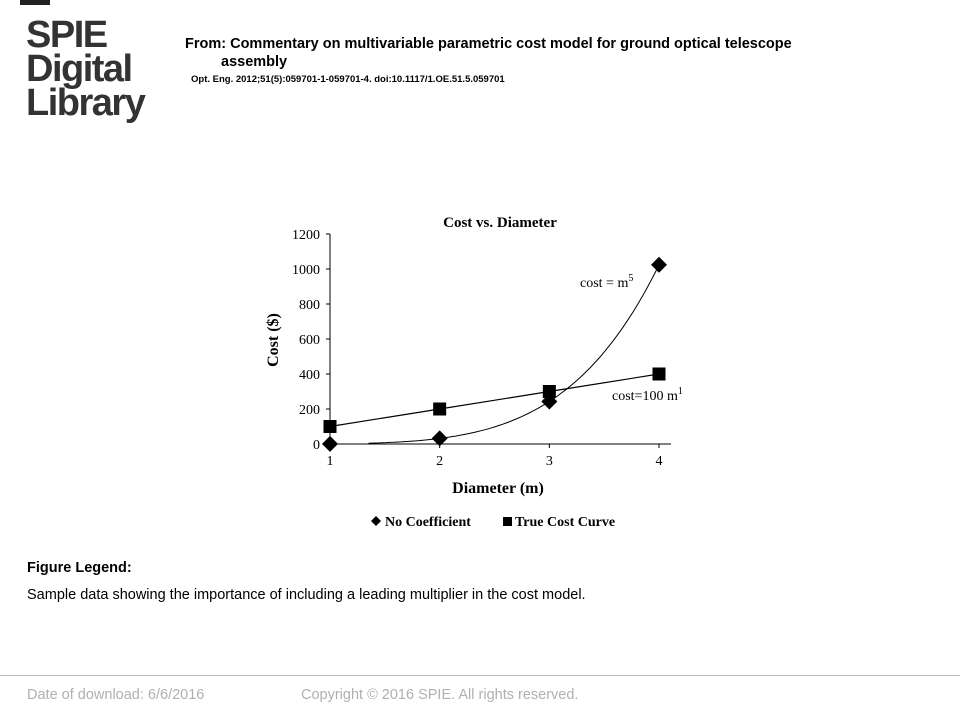 The width and height of the screenshot is (960, 720). Describe the element at coordinates (306, 235) in the screenshot. I see `y-tick-label: 1200` at that location.